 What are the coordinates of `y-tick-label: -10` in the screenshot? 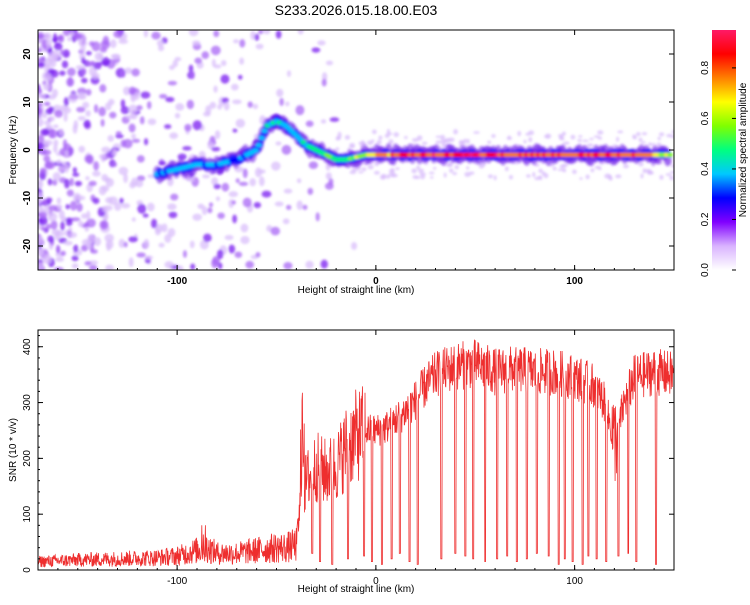 It's located at (27, 197).